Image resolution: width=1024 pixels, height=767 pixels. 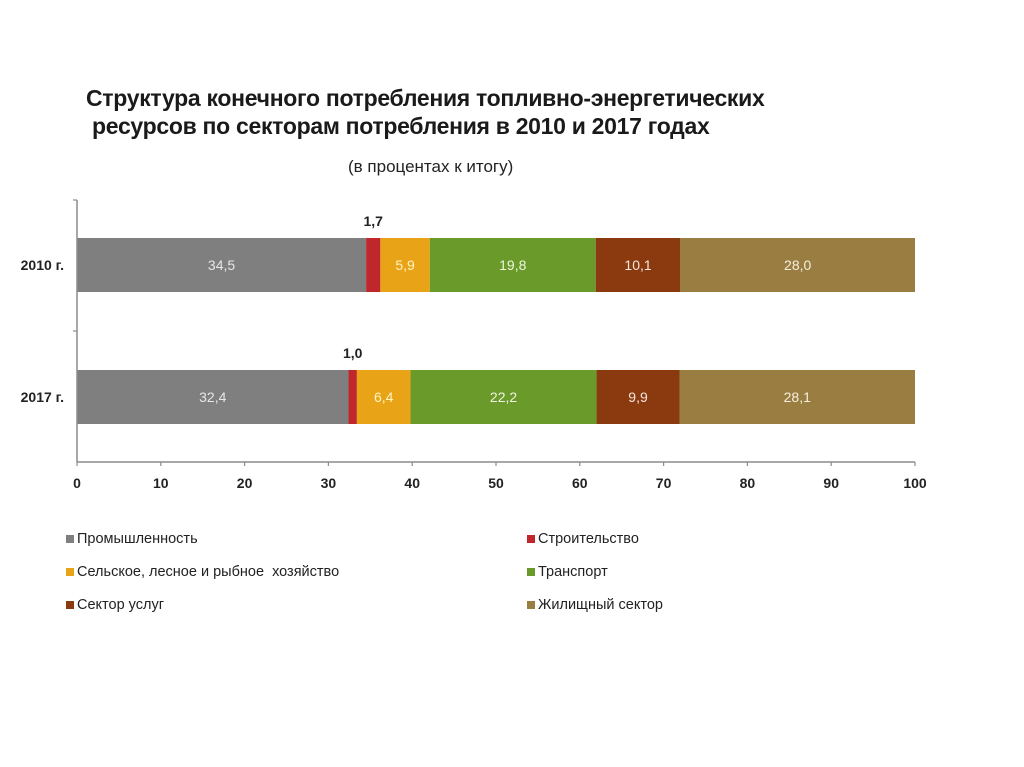 I want to click on data-label: 22,2, so click(x=503, y=397).